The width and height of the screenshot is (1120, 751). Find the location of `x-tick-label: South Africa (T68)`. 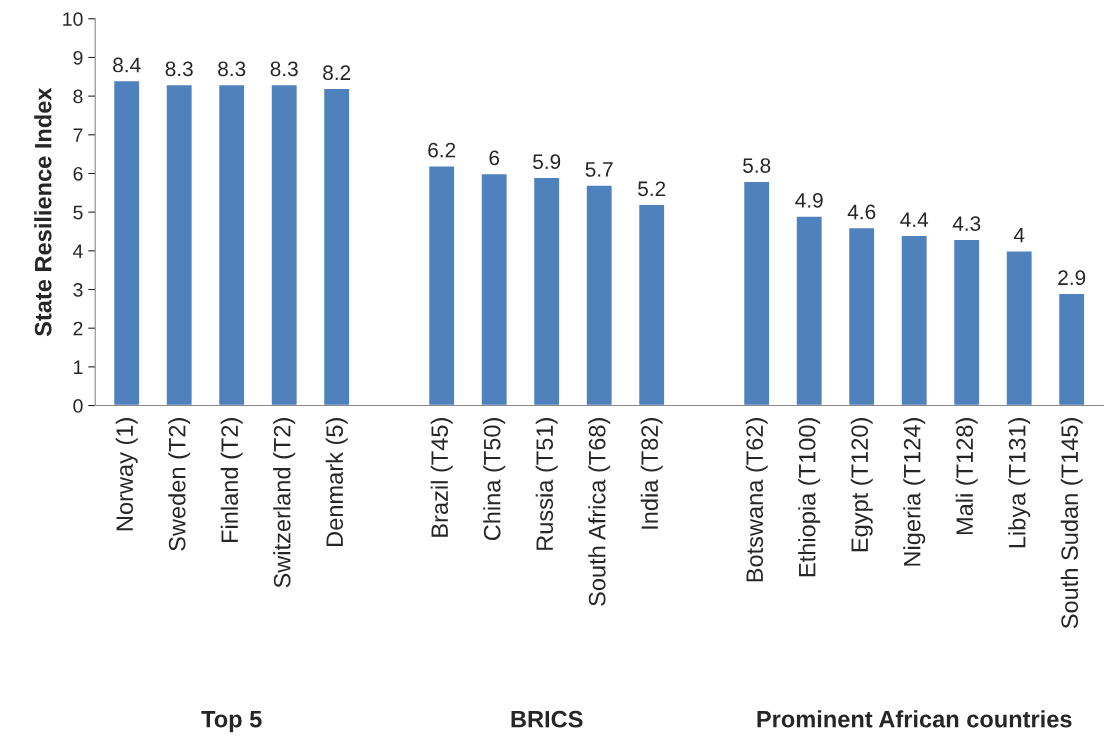

x-tick-label: South Africa (T68) is located at coordinates (599, 512).